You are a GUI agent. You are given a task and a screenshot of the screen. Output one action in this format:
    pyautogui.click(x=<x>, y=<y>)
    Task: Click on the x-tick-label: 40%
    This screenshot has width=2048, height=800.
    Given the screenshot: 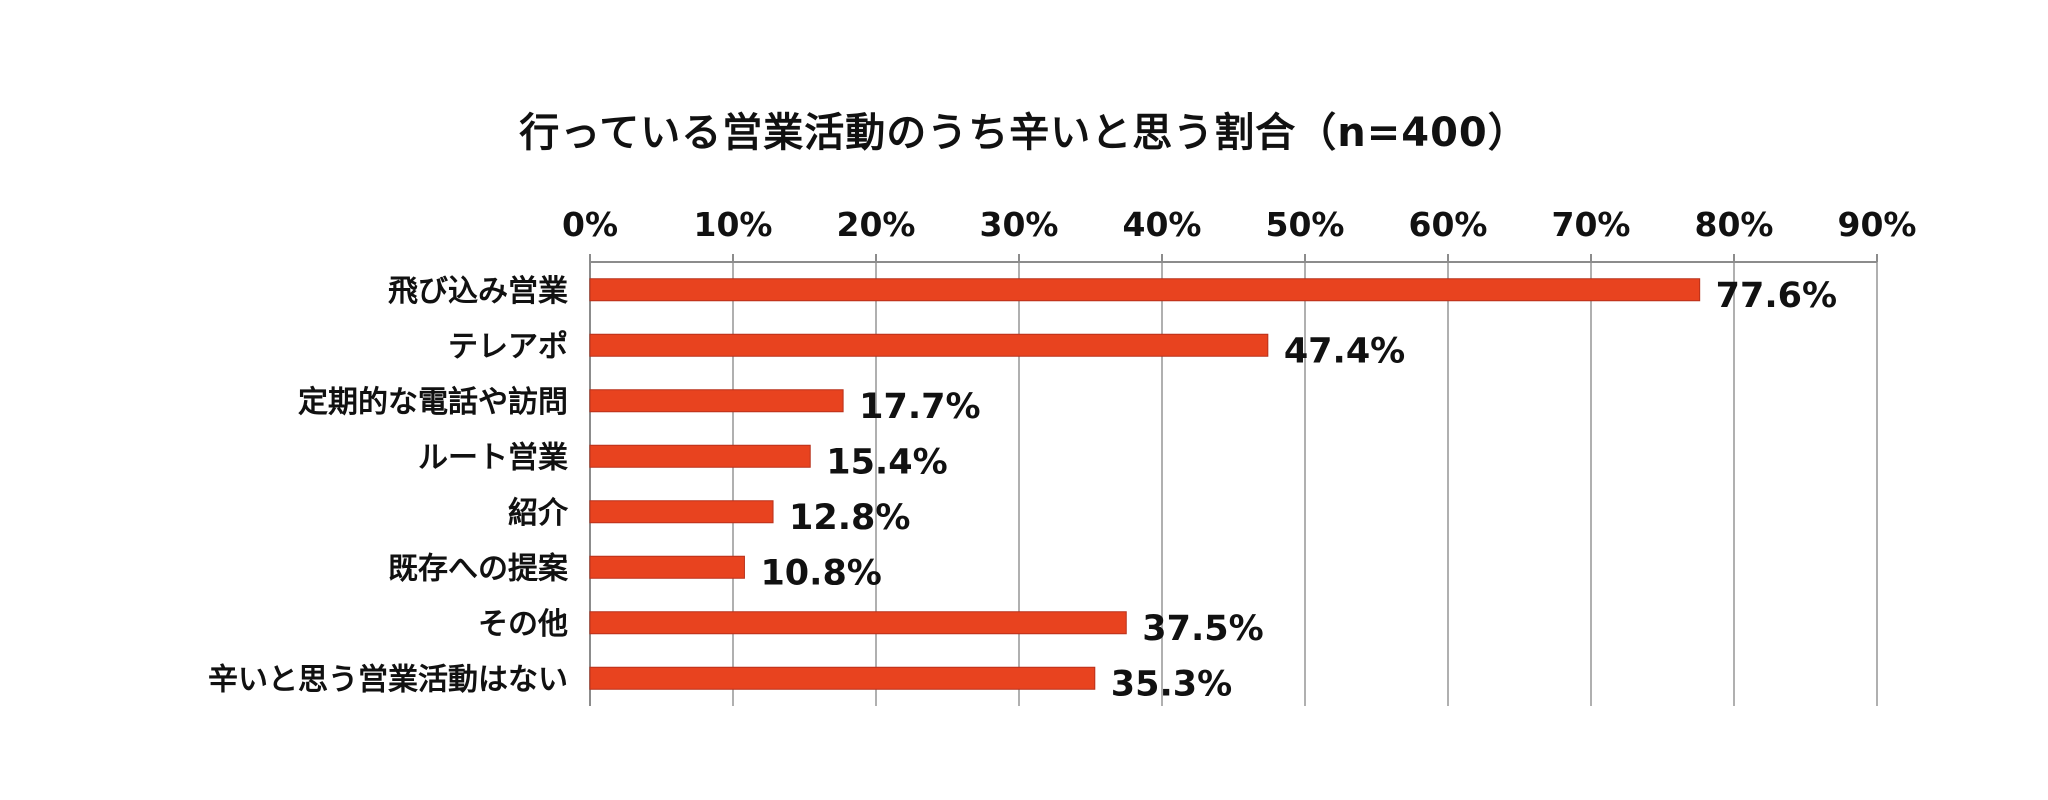 What is the action you would take?
    pyautogui.click(x=1162, y=224)
    